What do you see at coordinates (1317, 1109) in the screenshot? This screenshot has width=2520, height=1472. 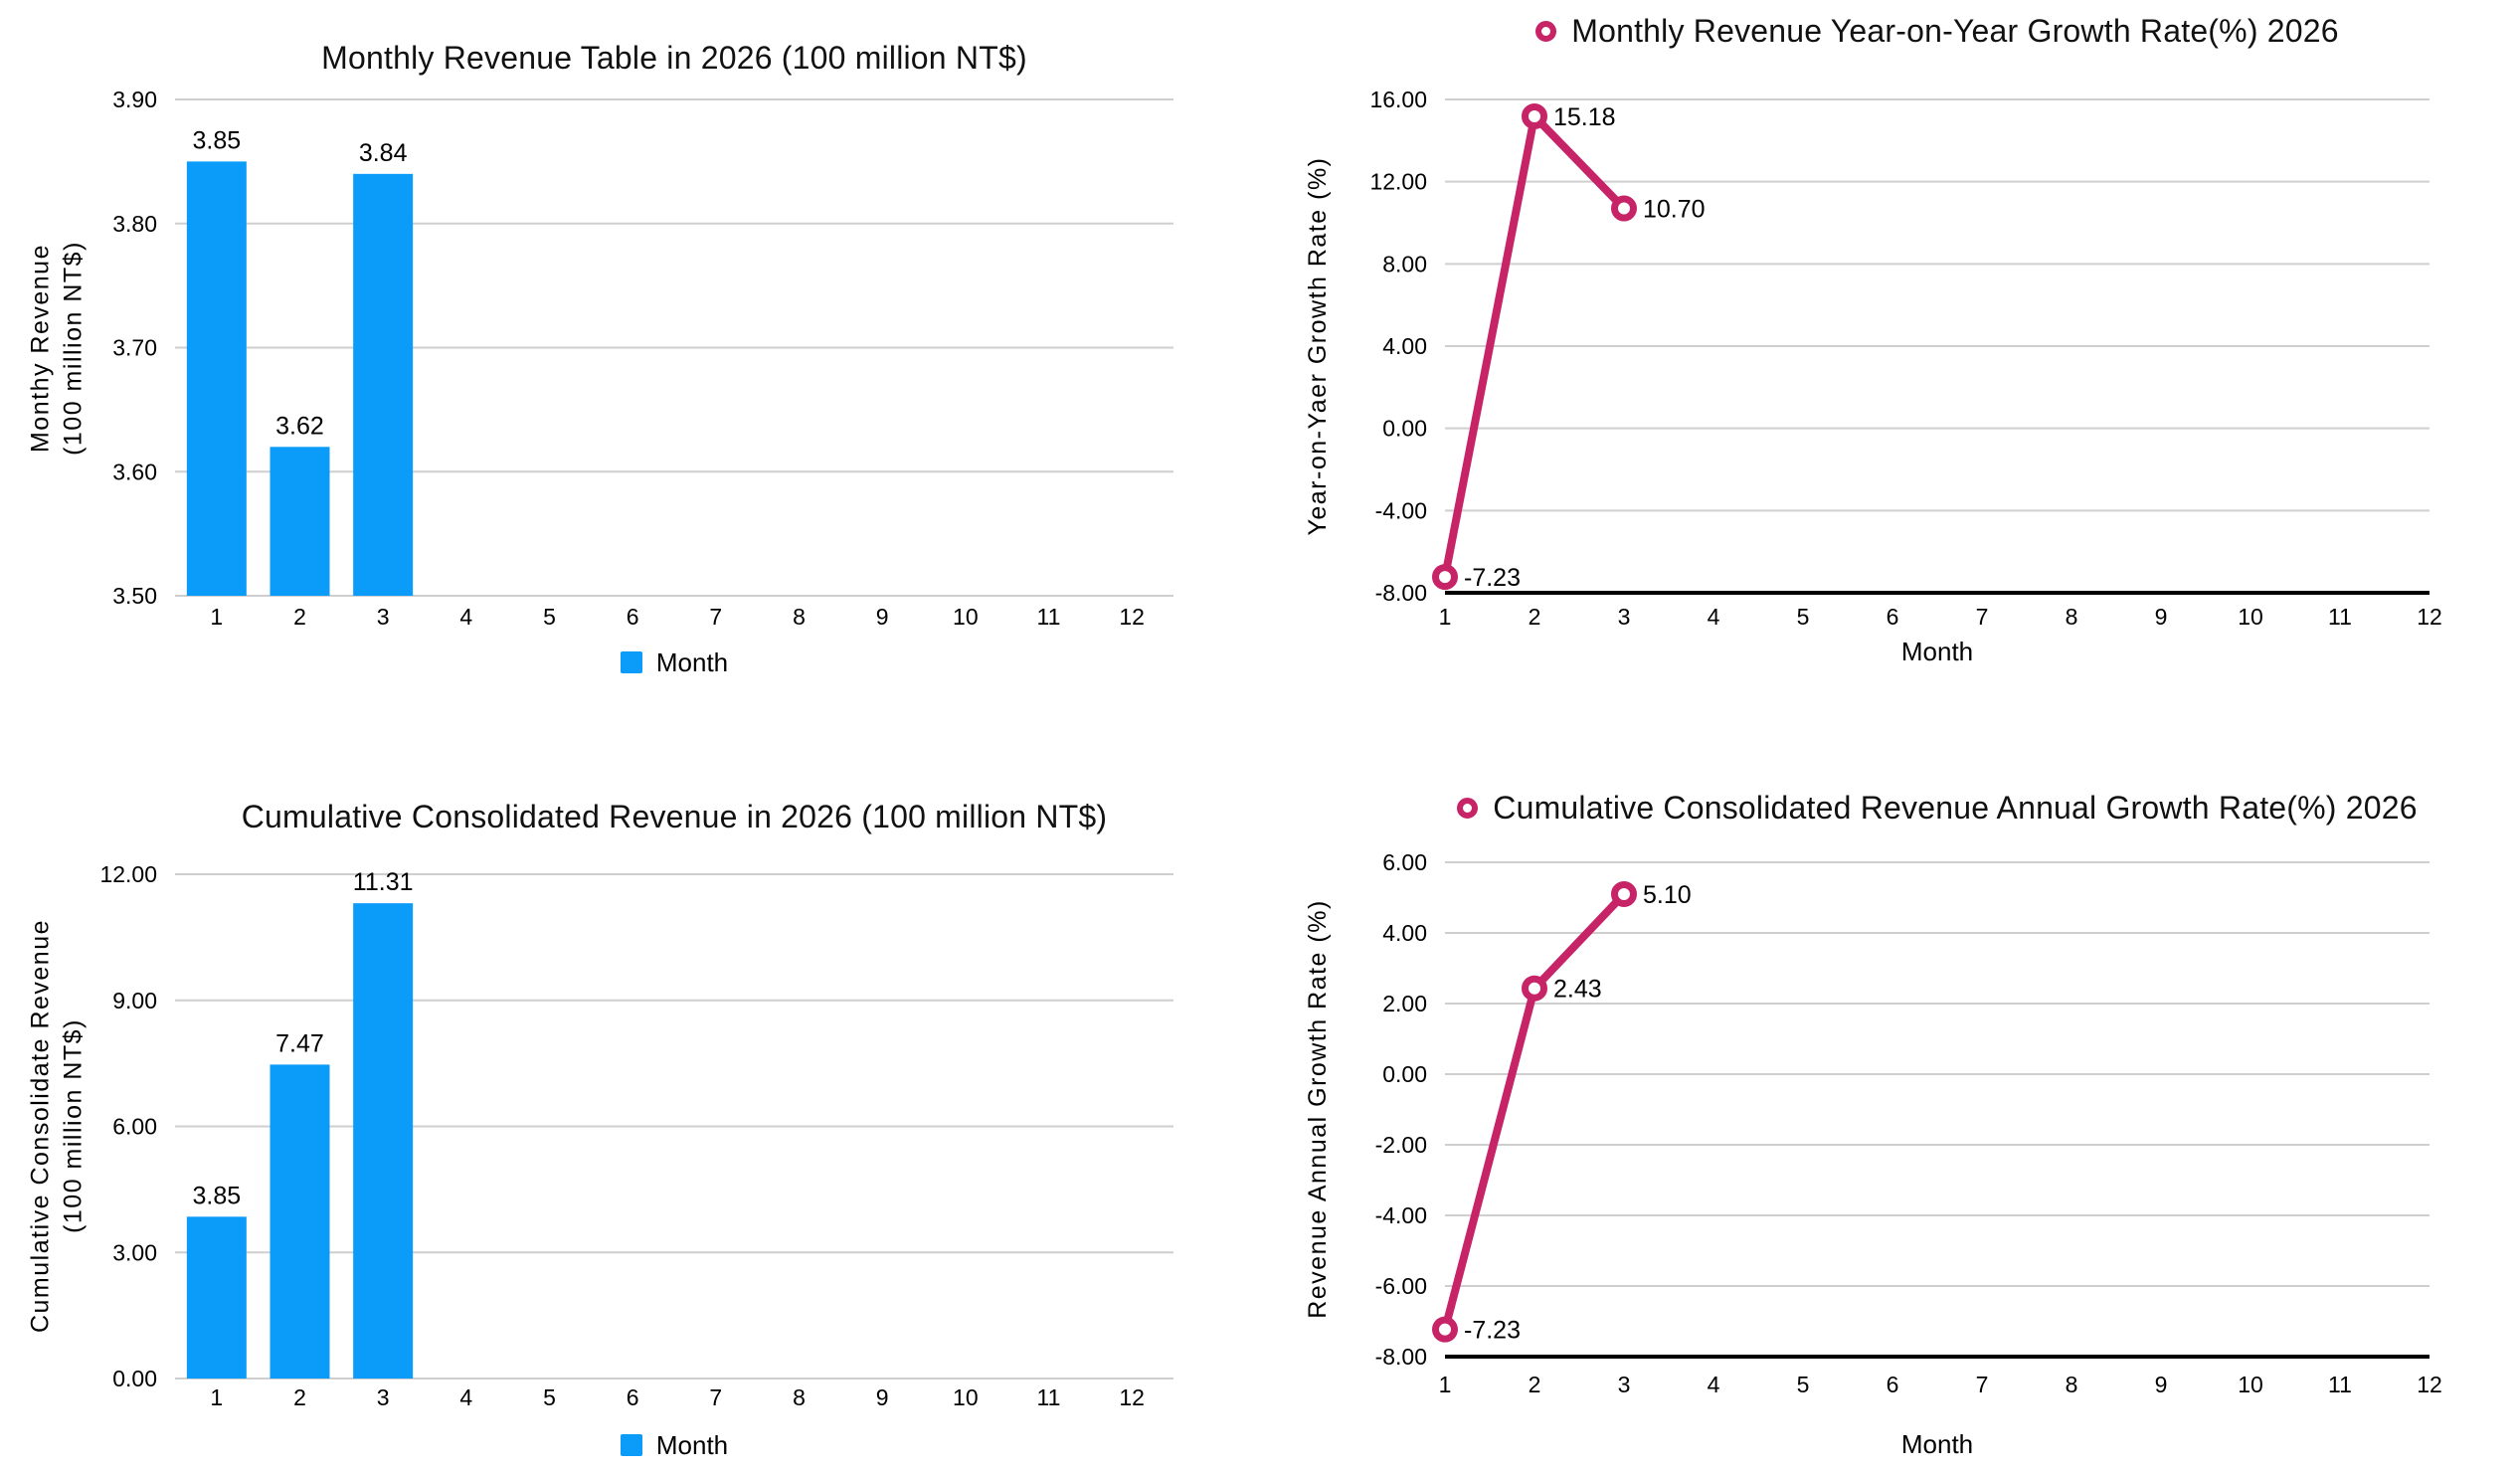 I see `y-axis-label: Revenue Annual Growth Rate (%)` at bounding box center [1317, 1109].